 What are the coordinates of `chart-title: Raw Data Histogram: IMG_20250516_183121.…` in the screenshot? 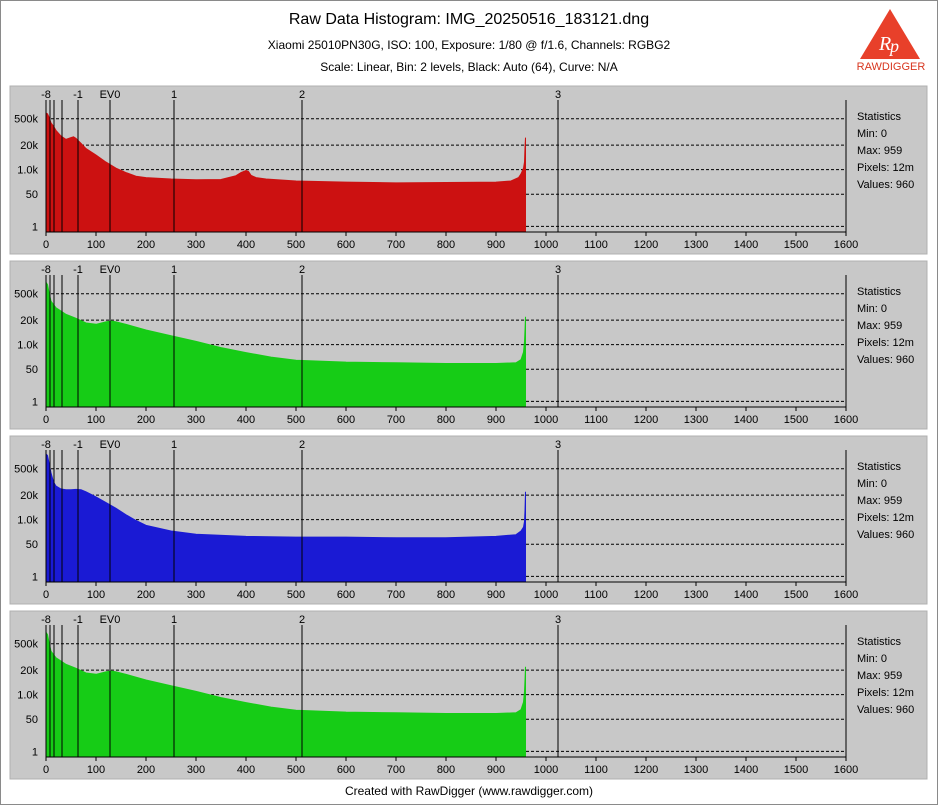 It's located at (469, 19).